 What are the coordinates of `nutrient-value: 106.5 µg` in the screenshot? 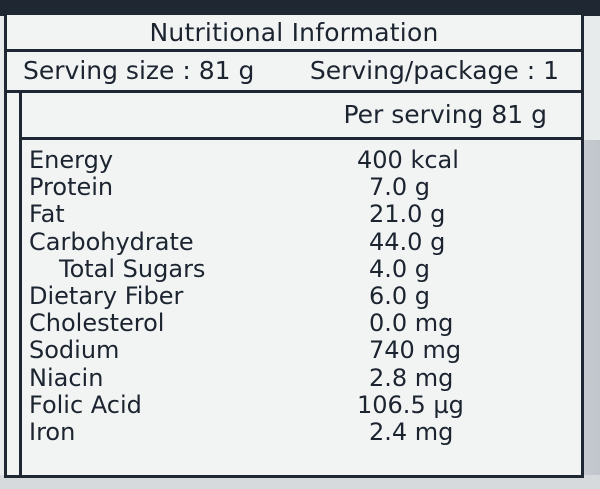 It's located at (410, 404).